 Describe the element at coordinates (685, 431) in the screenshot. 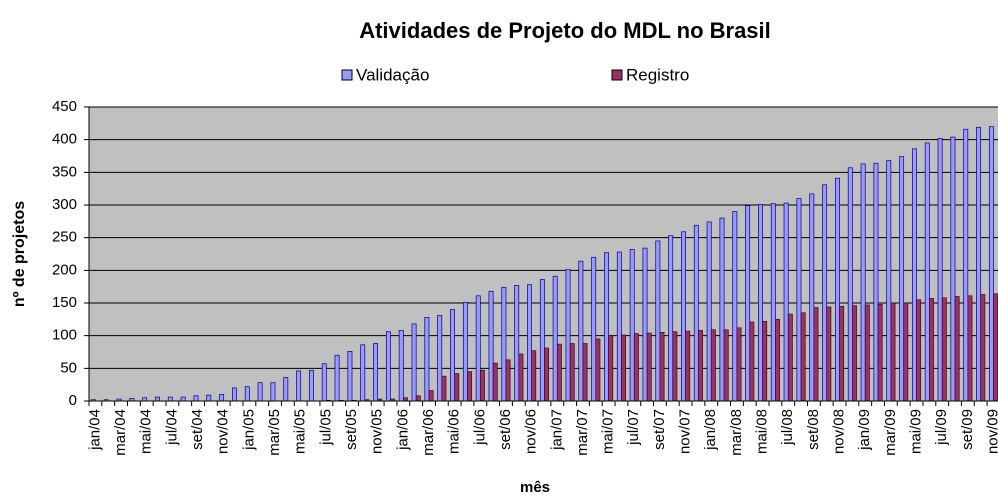

I see `x-tick-label: nov/07` at that location.